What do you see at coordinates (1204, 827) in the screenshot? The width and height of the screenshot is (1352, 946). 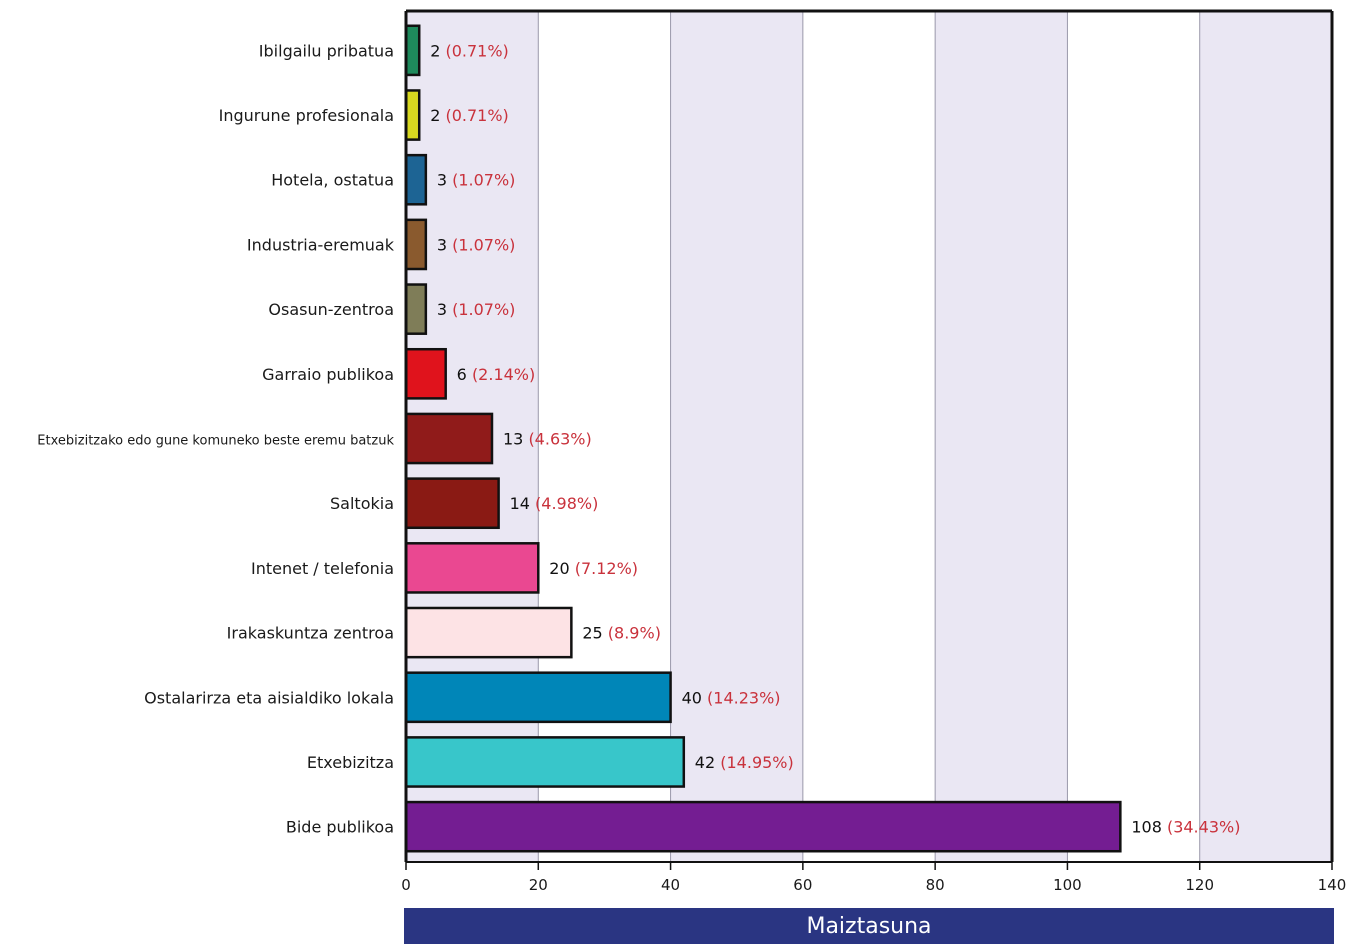 I see `percent-label: (34.43%)` at bounding box center [1204, 827].